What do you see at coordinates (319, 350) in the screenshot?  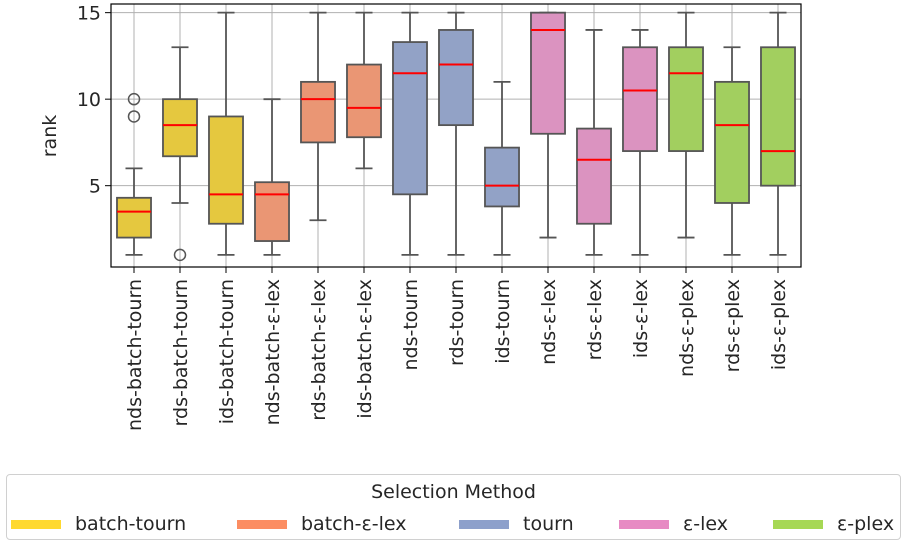 I see `x-tick-label: rds-batch-ε-lex` at bounding box center [319, 350].